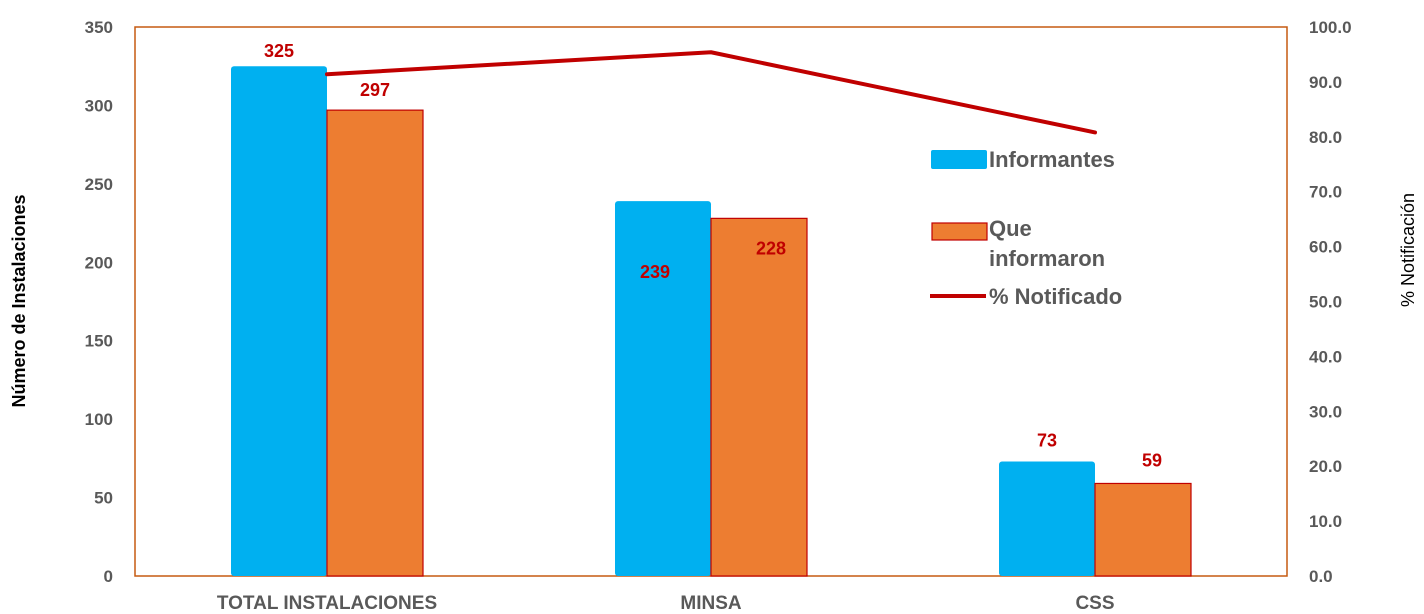 The height and width of the screenshot is (614, 1424). I want to click on data-label-que-informaron-2: 59, so click(1152, 460).